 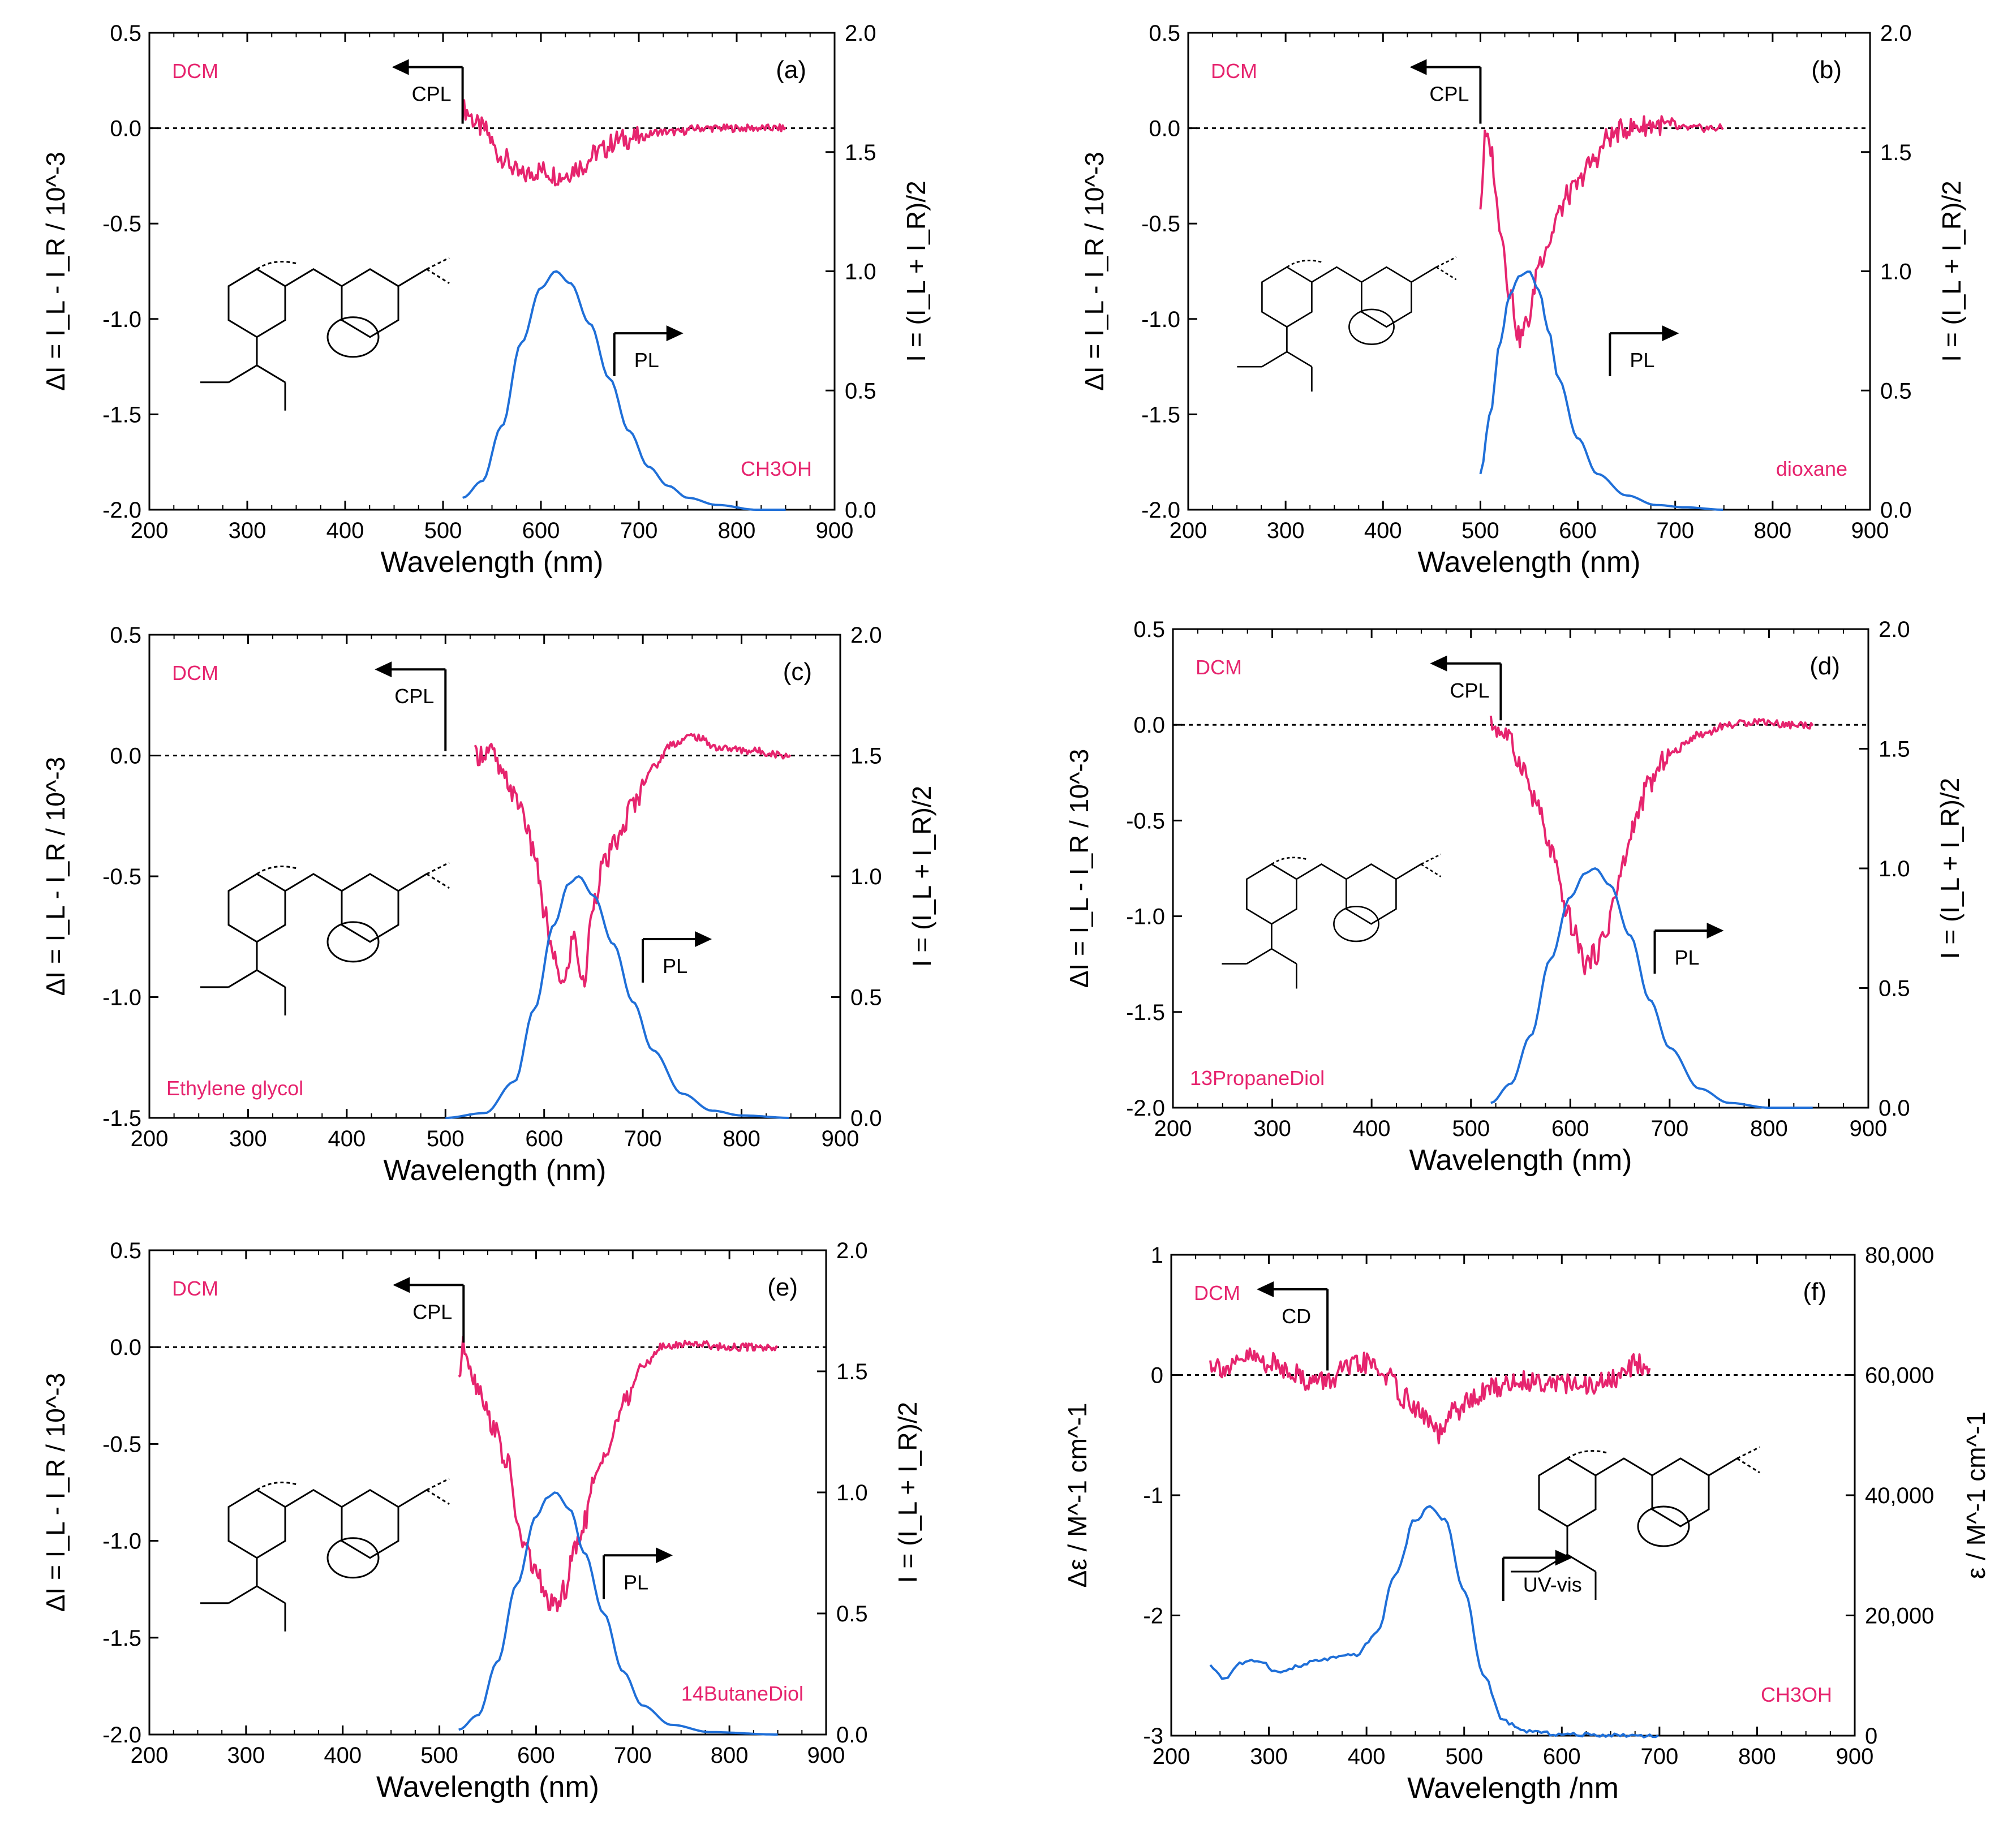 I want to click on styryl-chain, so click(x=356, y=1524).